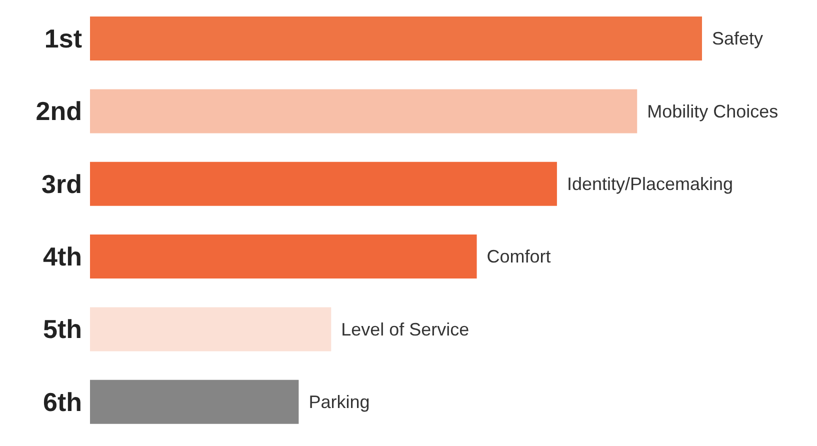 The height and width of the screenshot is (446, 817). Describe the element at coordinates (712, 111) in the screenshot. I see `annotation: Mobility Choices` at that location.